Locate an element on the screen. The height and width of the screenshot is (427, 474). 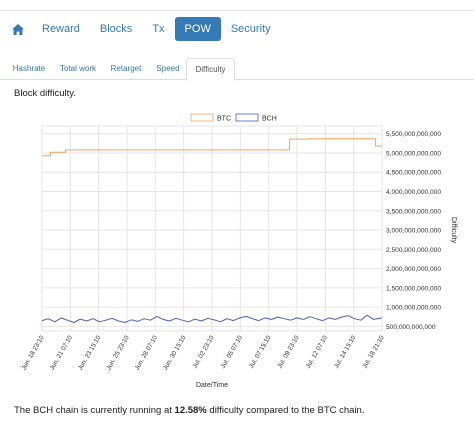
home-icon is located at coordinates (18, 29).